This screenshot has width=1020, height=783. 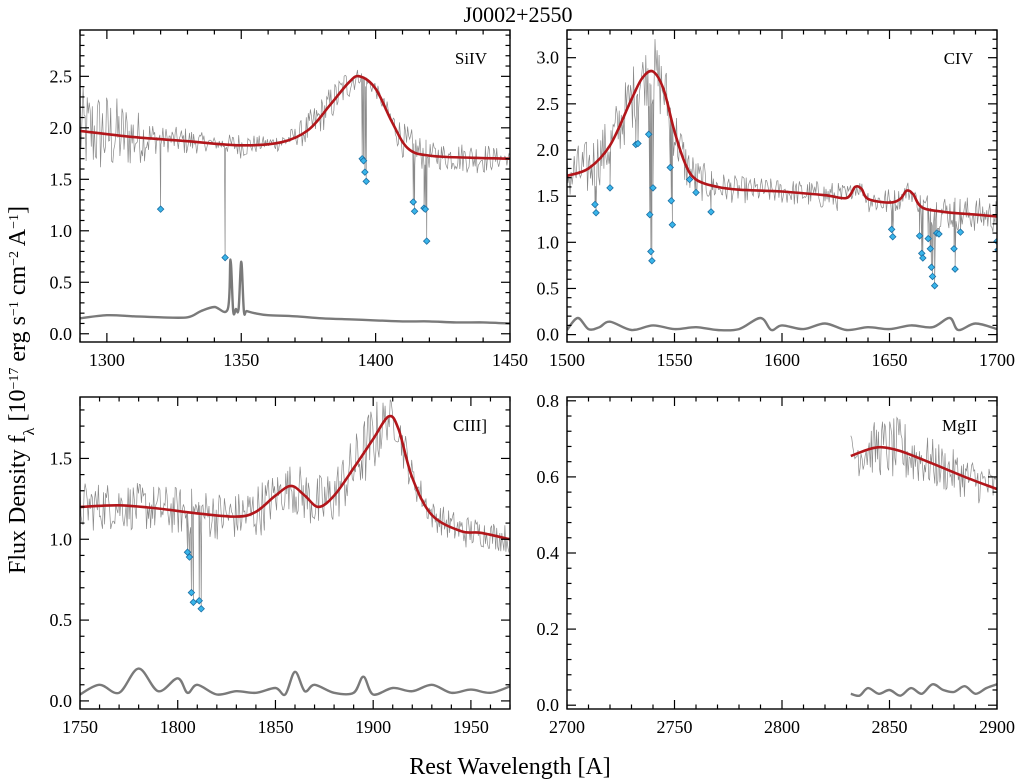 What do you see at coordinates (675, 727) in the screenshot?
I see `x-tick-label: 2750` at bounding box center [675, 727].